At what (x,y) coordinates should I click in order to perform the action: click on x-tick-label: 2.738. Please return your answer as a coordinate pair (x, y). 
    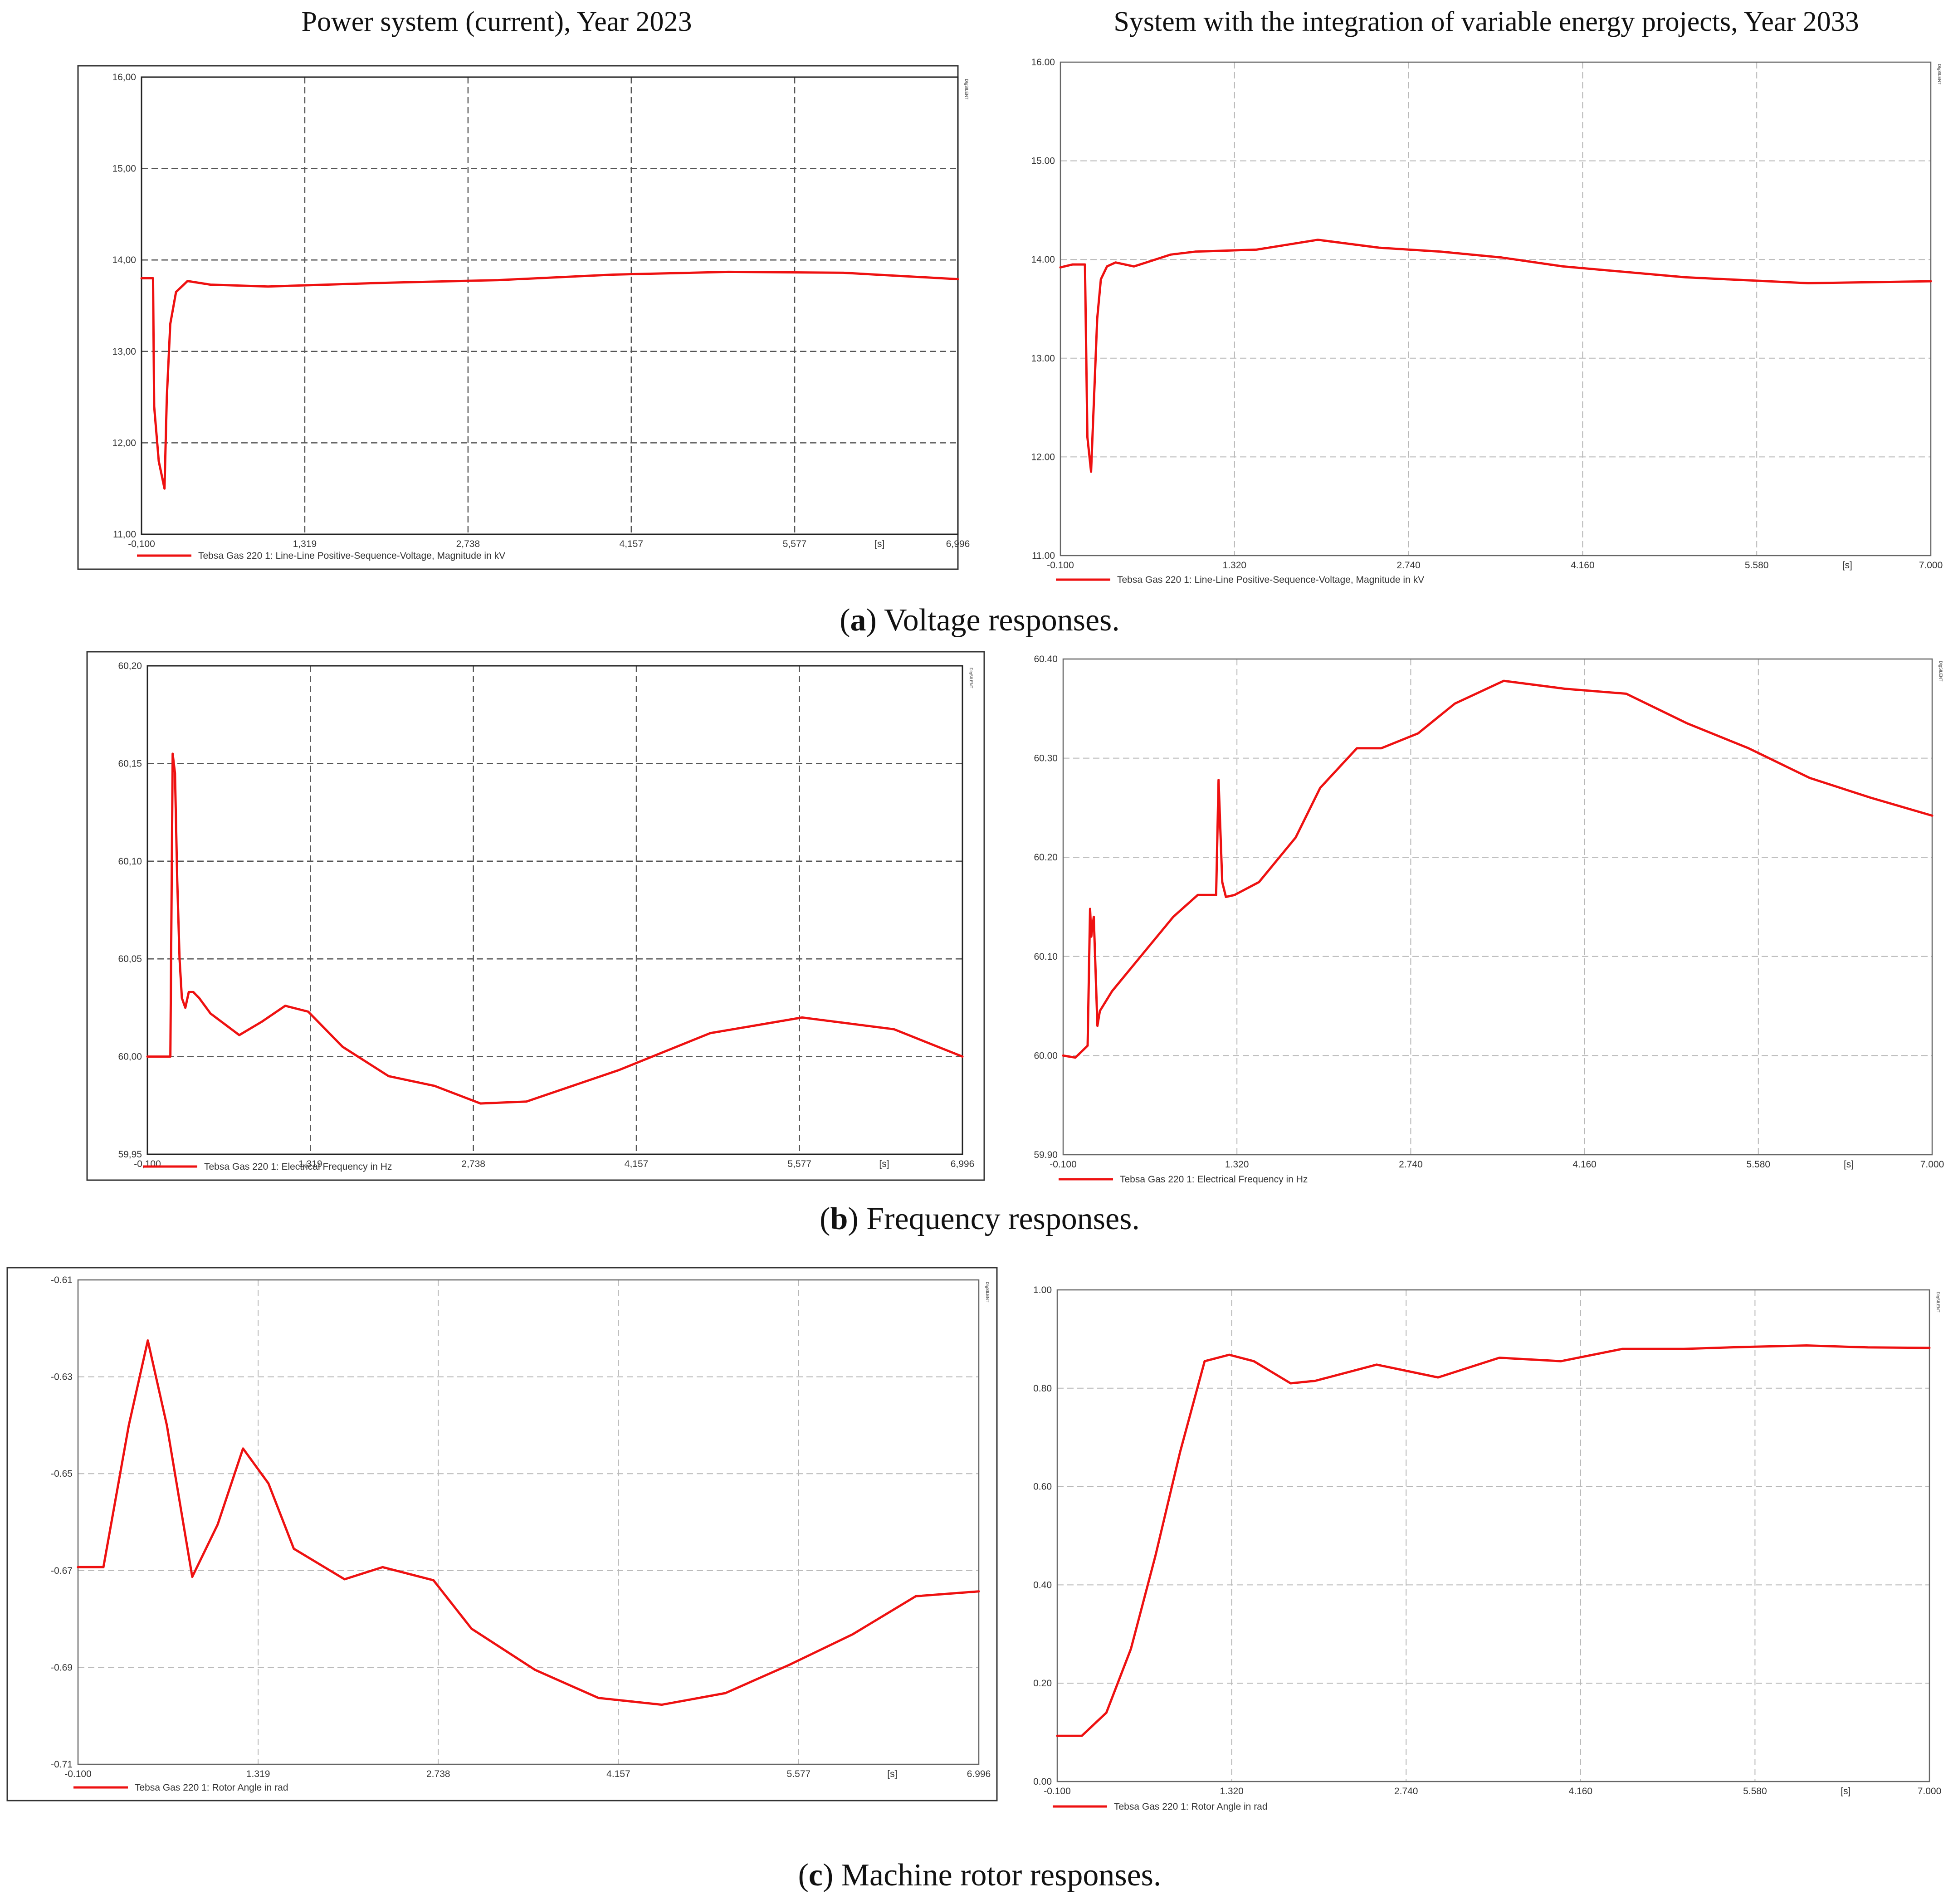
    Looking at the image, I should click on (438, 1774).